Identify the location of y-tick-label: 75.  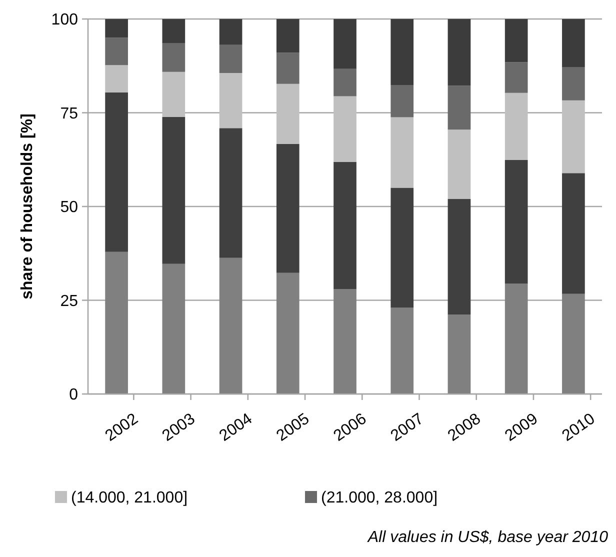
(69, 113).